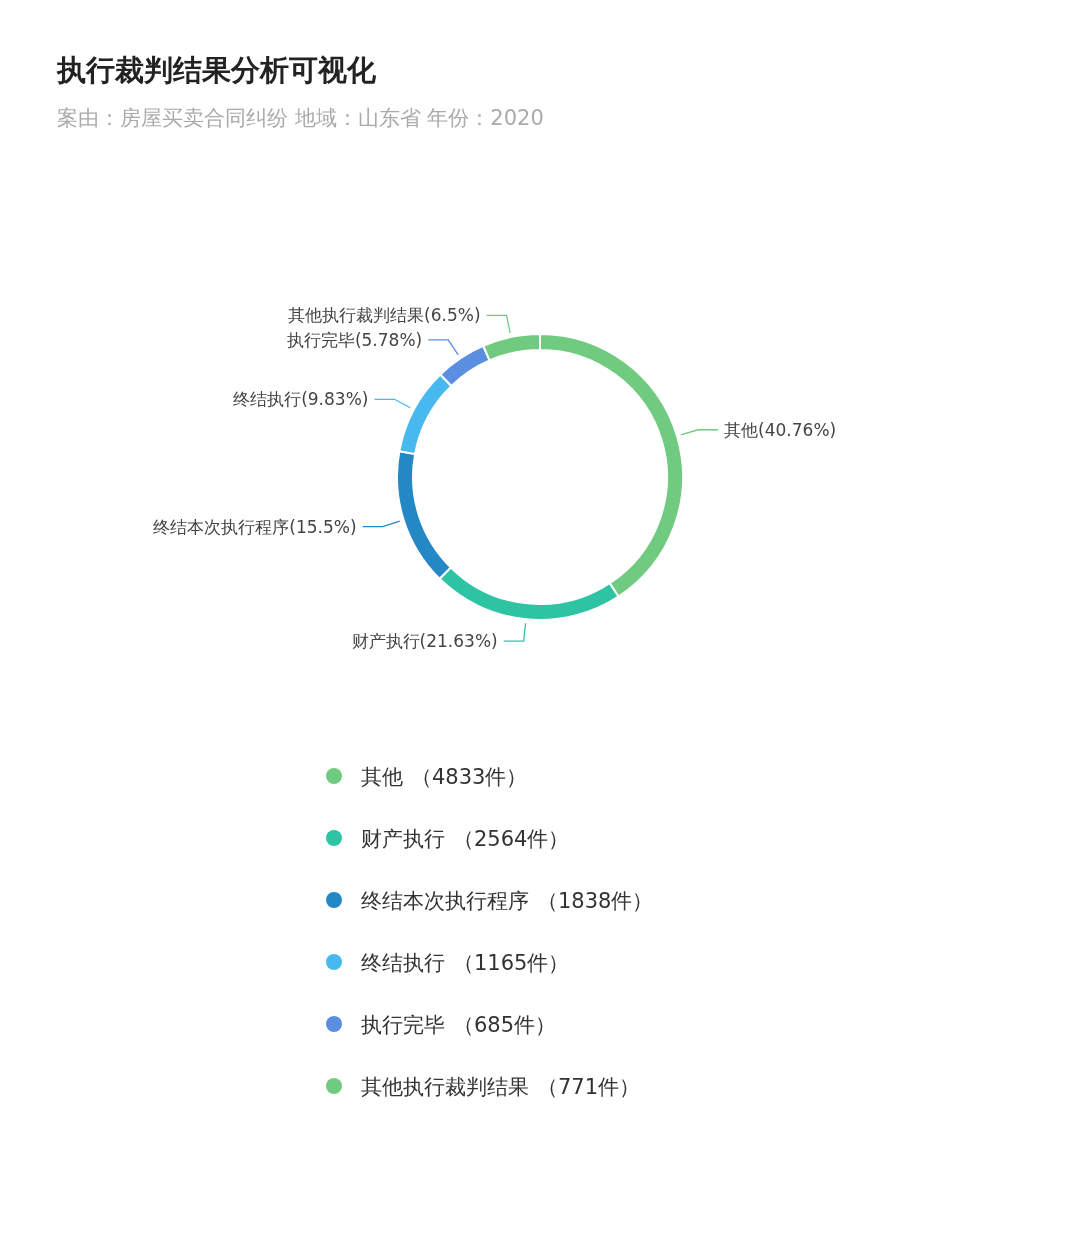 The image size is (1080, 1240). What do you see at coordinates (511, 963) in the screenshot?
I see `text: （1165件）` at bounding box center [511, 963].